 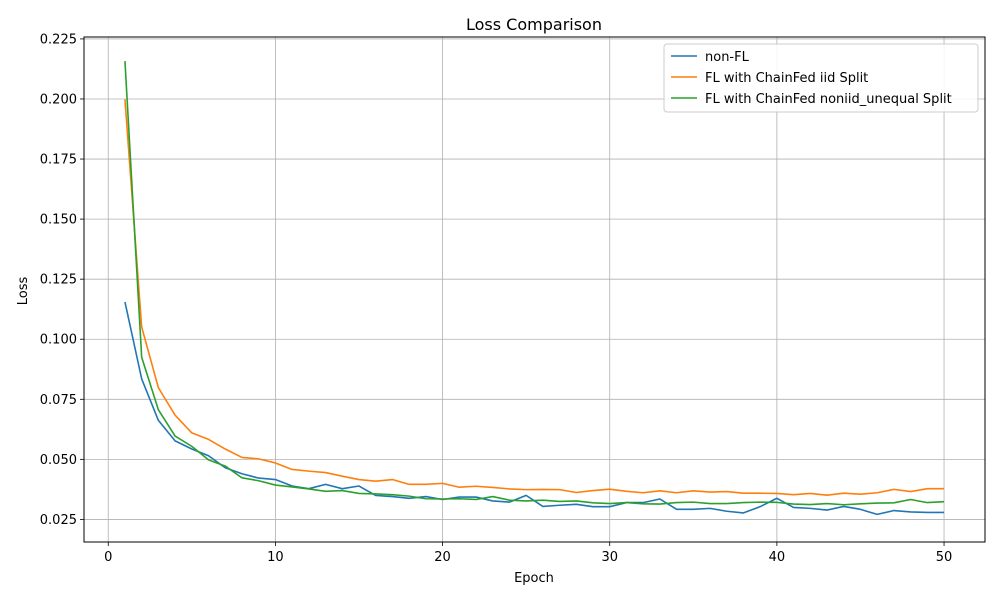 I want to click on x-tick-label: 50, so click(x=944, y=557).